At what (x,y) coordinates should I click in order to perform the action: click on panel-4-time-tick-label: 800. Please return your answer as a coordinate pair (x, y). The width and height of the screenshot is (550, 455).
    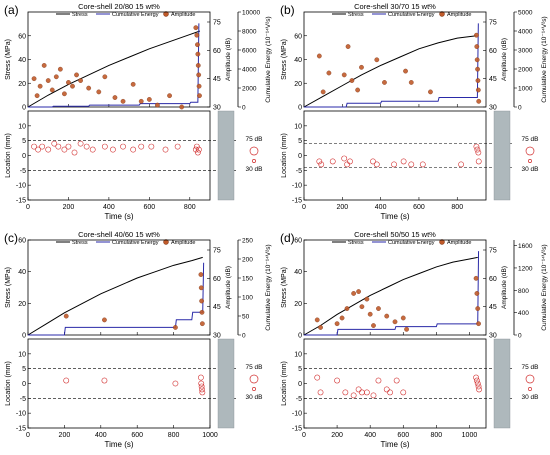
    Looking at the image, I should click on (437, 435).